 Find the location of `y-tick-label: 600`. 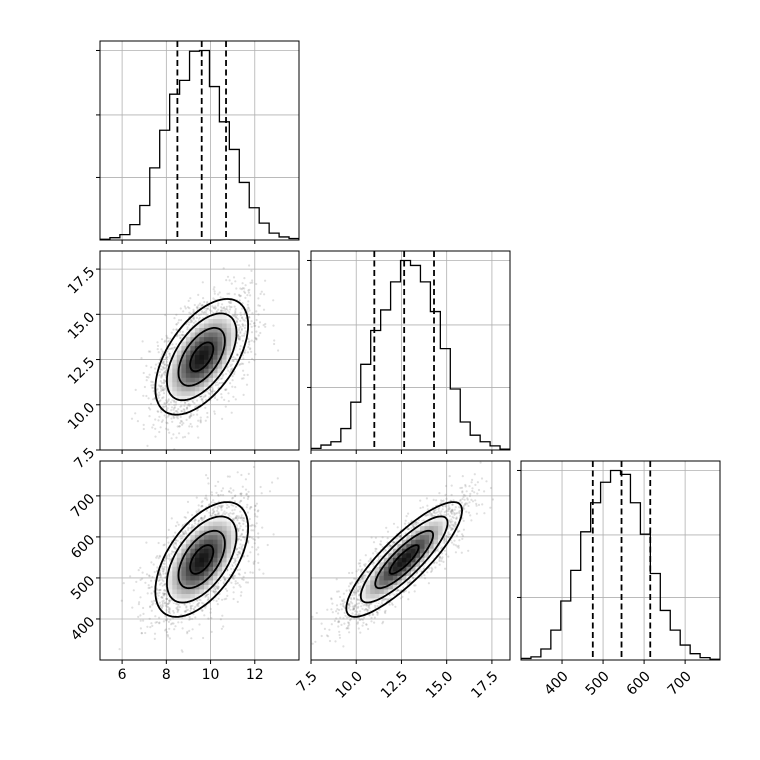

y-tick-label: 600 is located at coordinates (83, 547).